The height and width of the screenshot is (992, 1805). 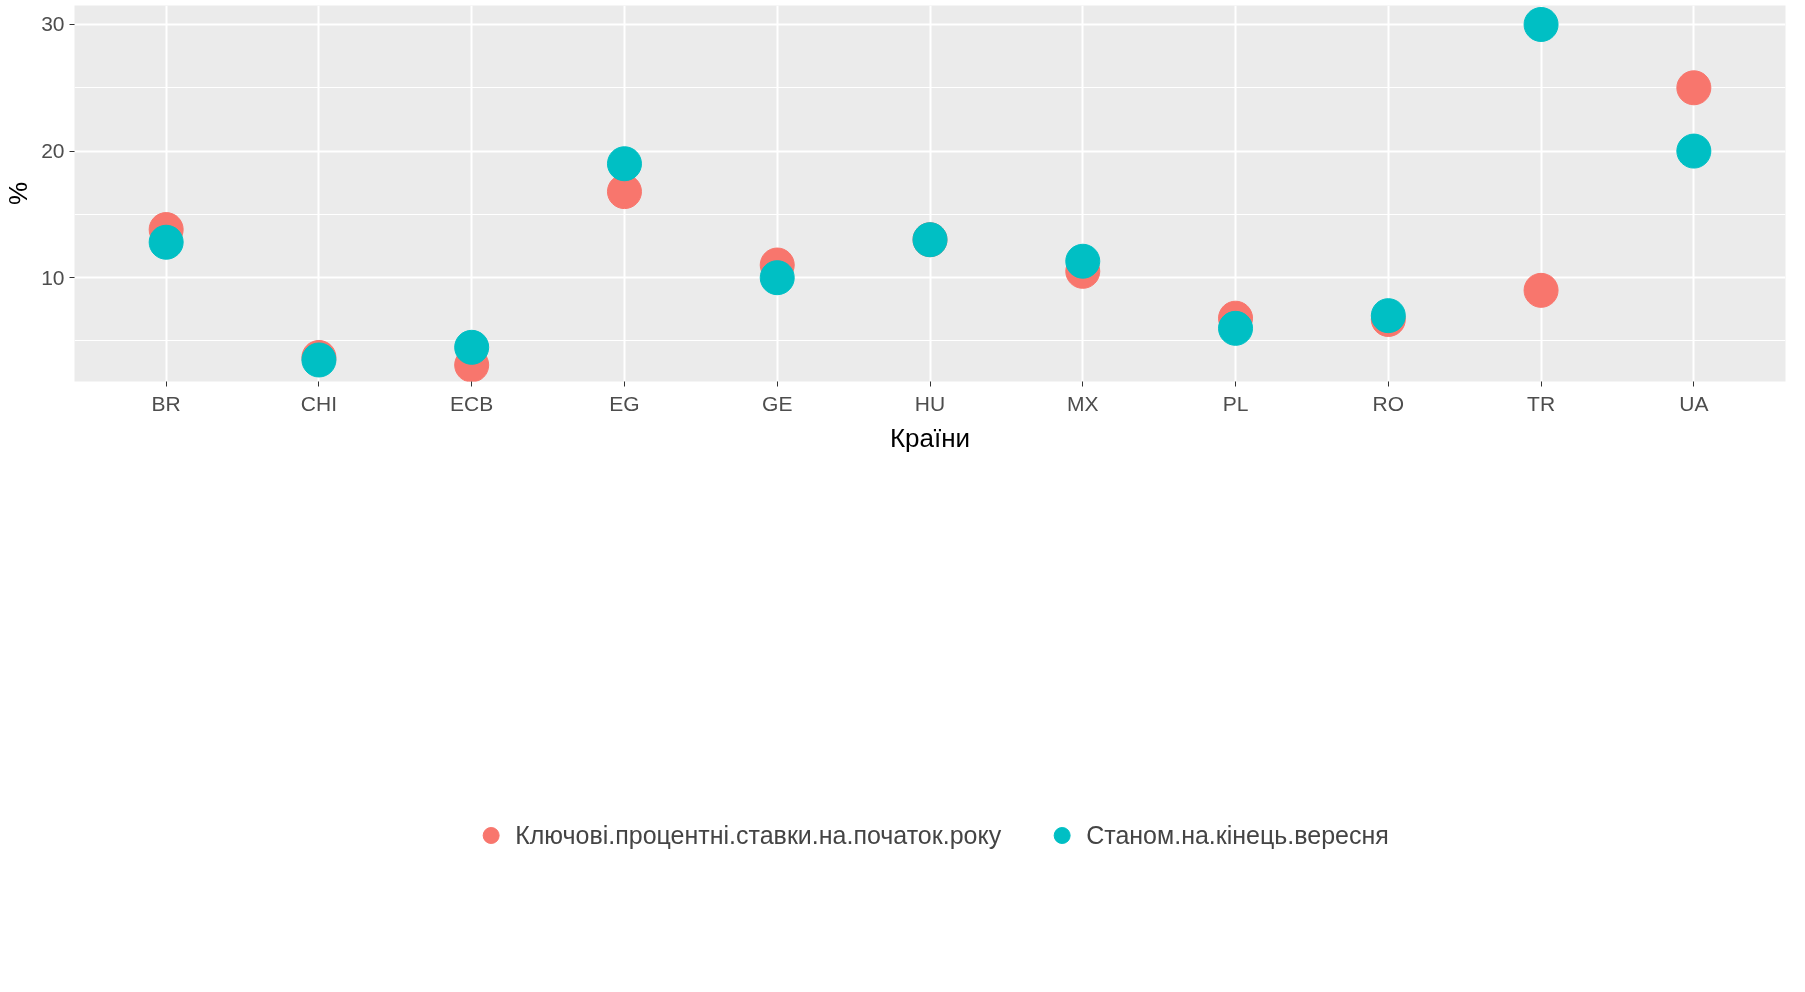 What do you see at coordinates (930, 437) in the screenshot?
I see `x-axis-title: Країни` at bounding box center [930, 437].